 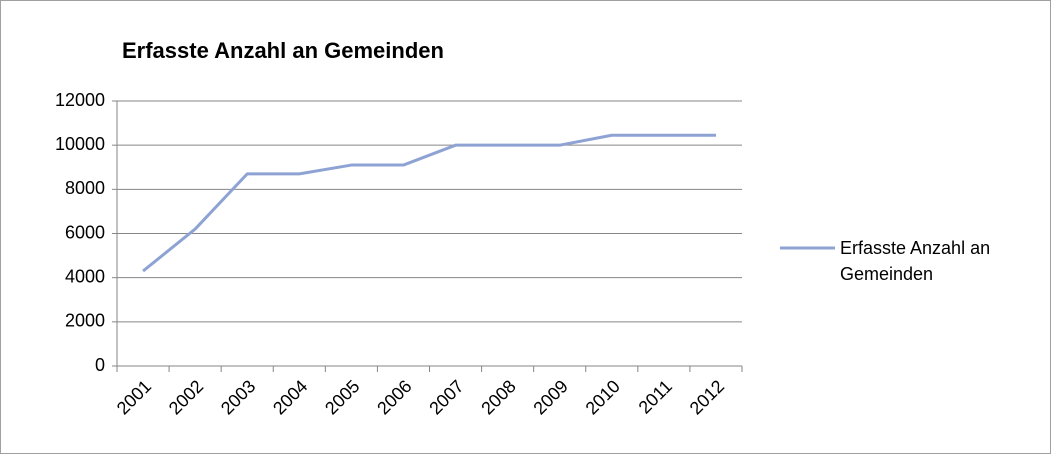 What do you see at coordinates (85, 321) in the screenshot?
I see `y-tick-label: 2000` at bounding box center [85, 321].